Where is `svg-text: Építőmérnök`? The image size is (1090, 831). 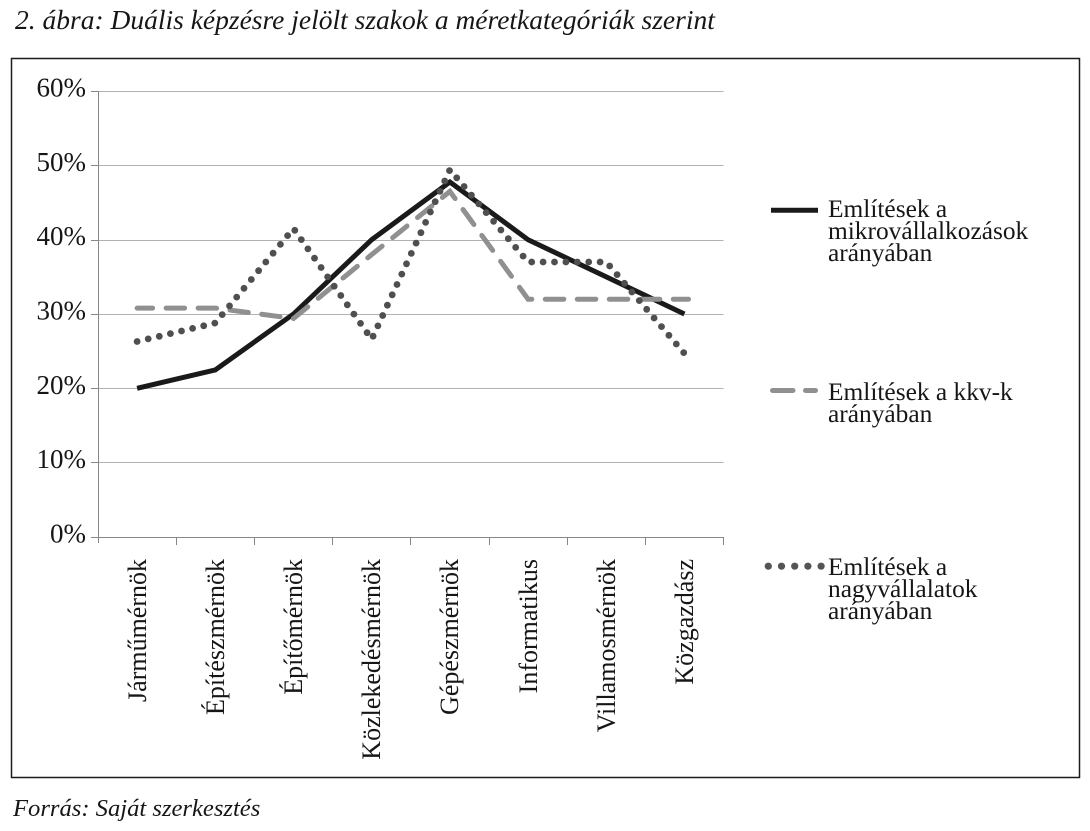
svg-text: Építőmérnök is located at coordinates (293, 627).